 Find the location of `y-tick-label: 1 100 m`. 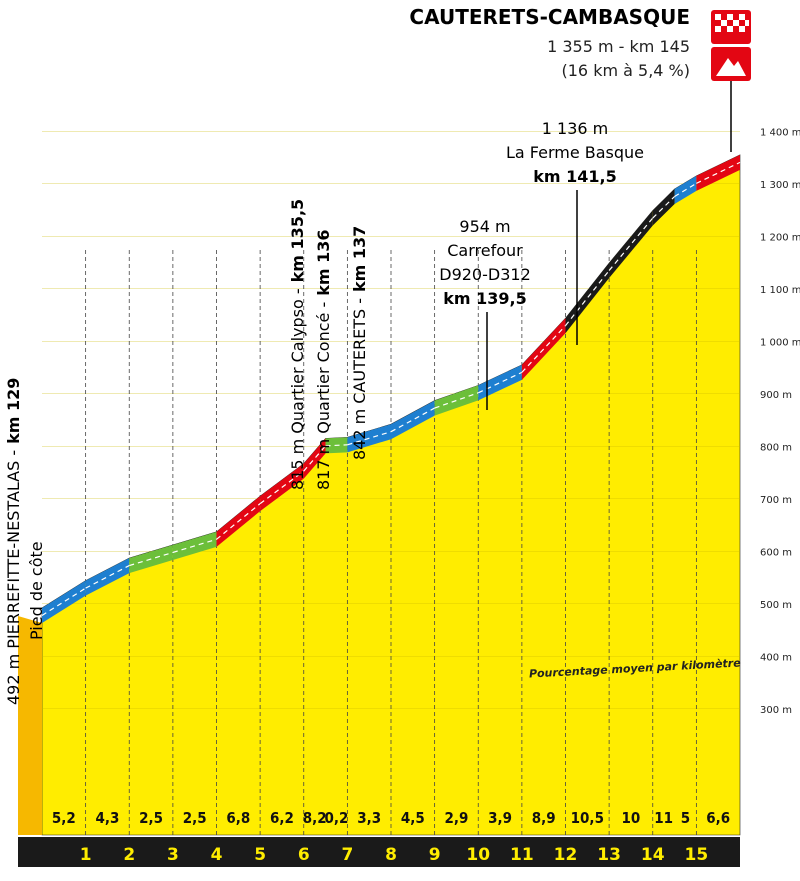

y-tick-label: 1 100 m is located at coordinates (780, 290).